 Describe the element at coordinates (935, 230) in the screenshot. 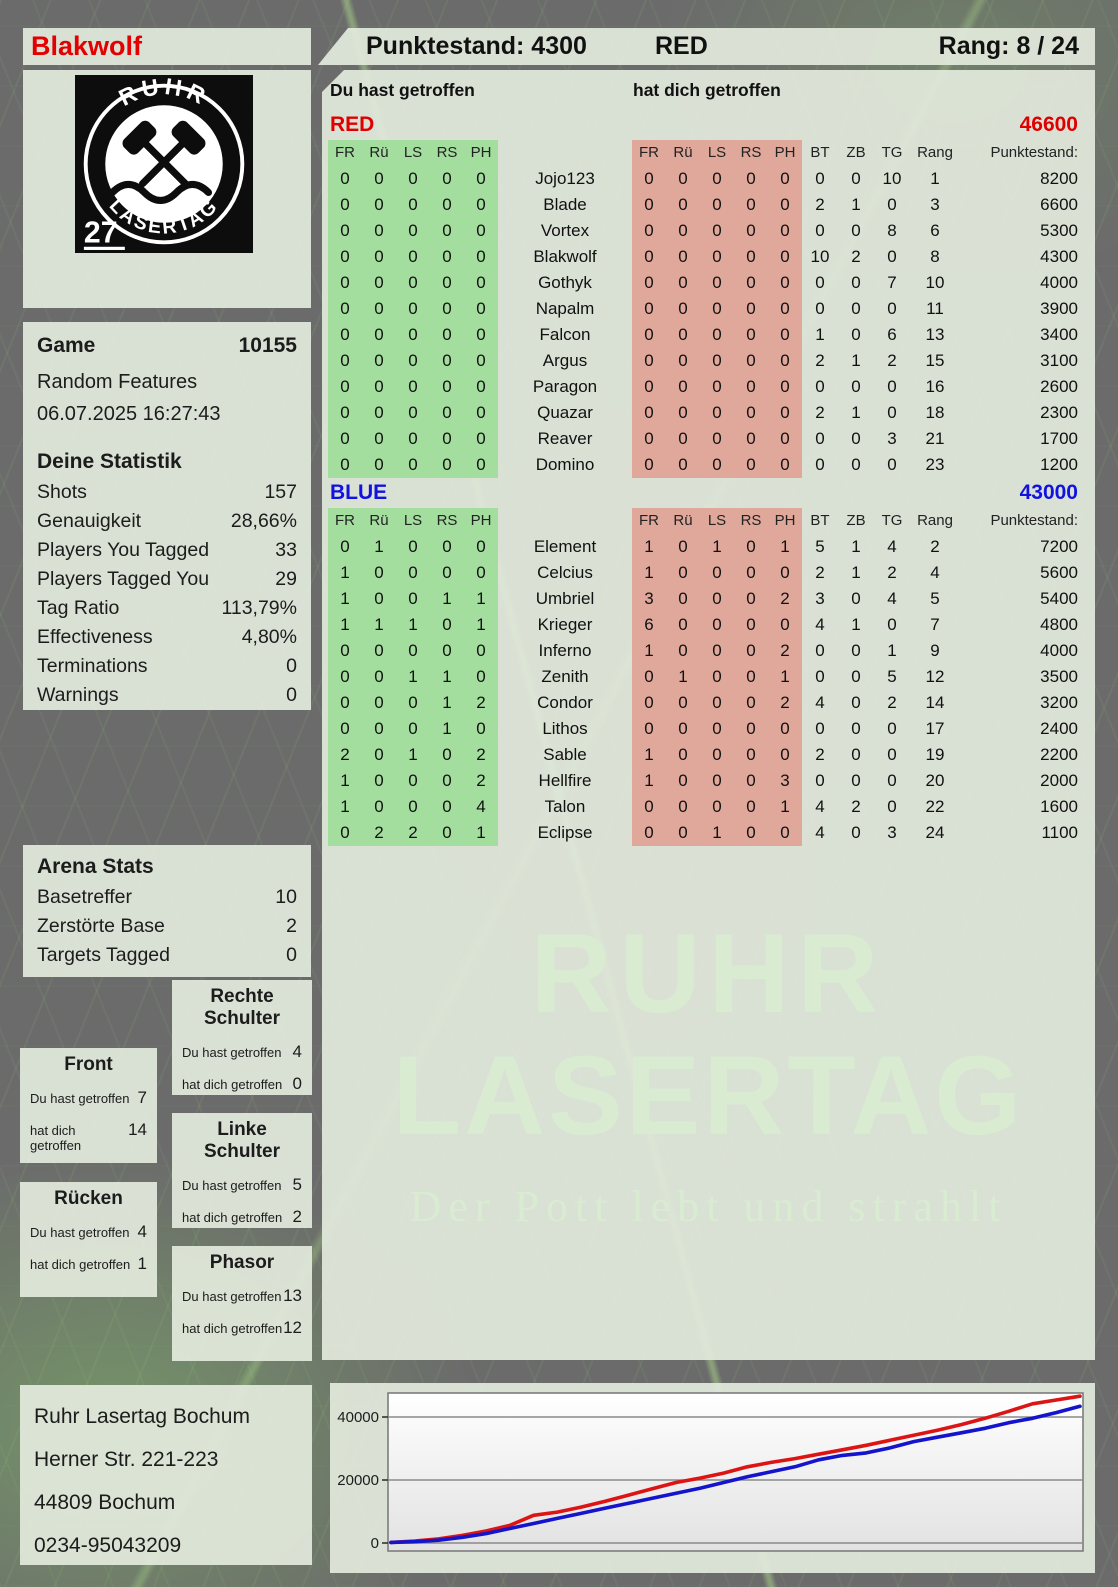

I see `rank-cell: 6` at that location.